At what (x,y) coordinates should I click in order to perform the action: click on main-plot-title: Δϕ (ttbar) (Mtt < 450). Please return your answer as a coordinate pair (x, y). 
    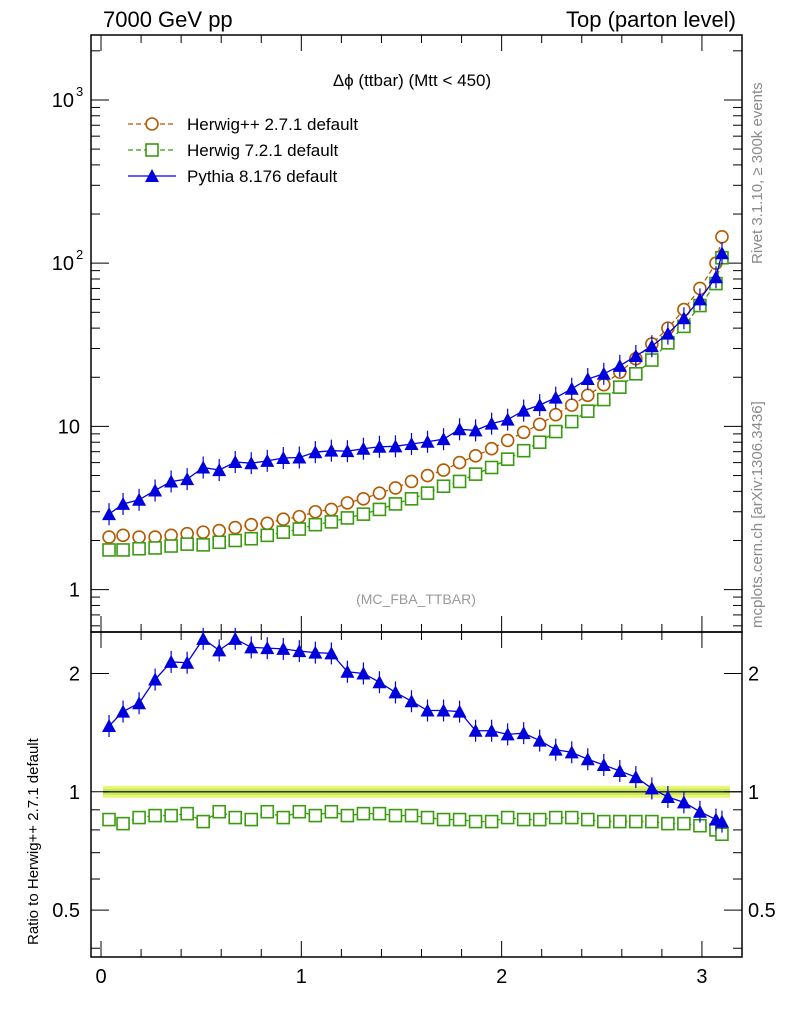
    Looking at the image, I should click on (412, 80).